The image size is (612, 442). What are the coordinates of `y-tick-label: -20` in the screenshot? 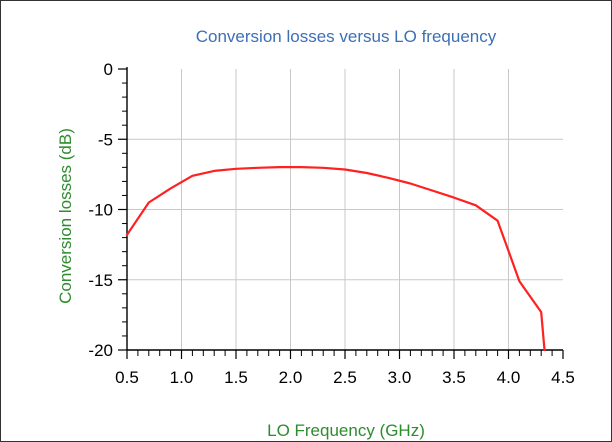 It's located at (100, 350).